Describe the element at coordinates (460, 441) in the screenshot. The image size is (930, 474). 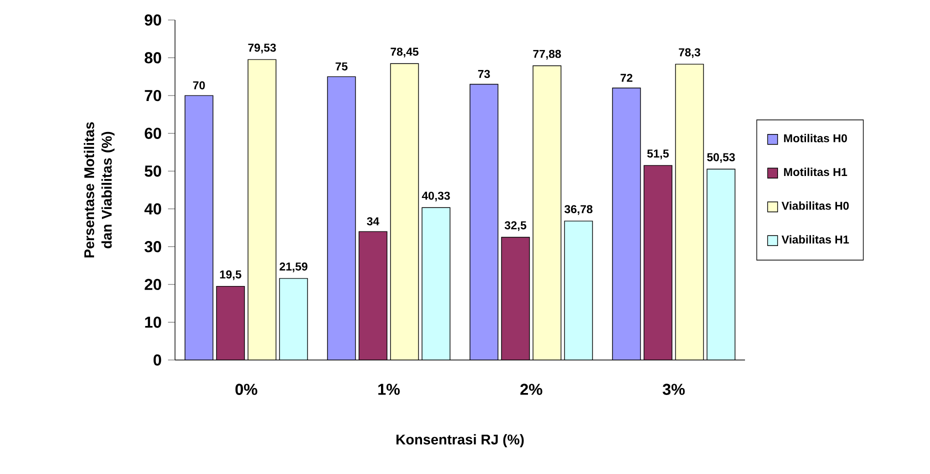
I see `x-axis-title: Konsentrasi RJ (%)` at that location.